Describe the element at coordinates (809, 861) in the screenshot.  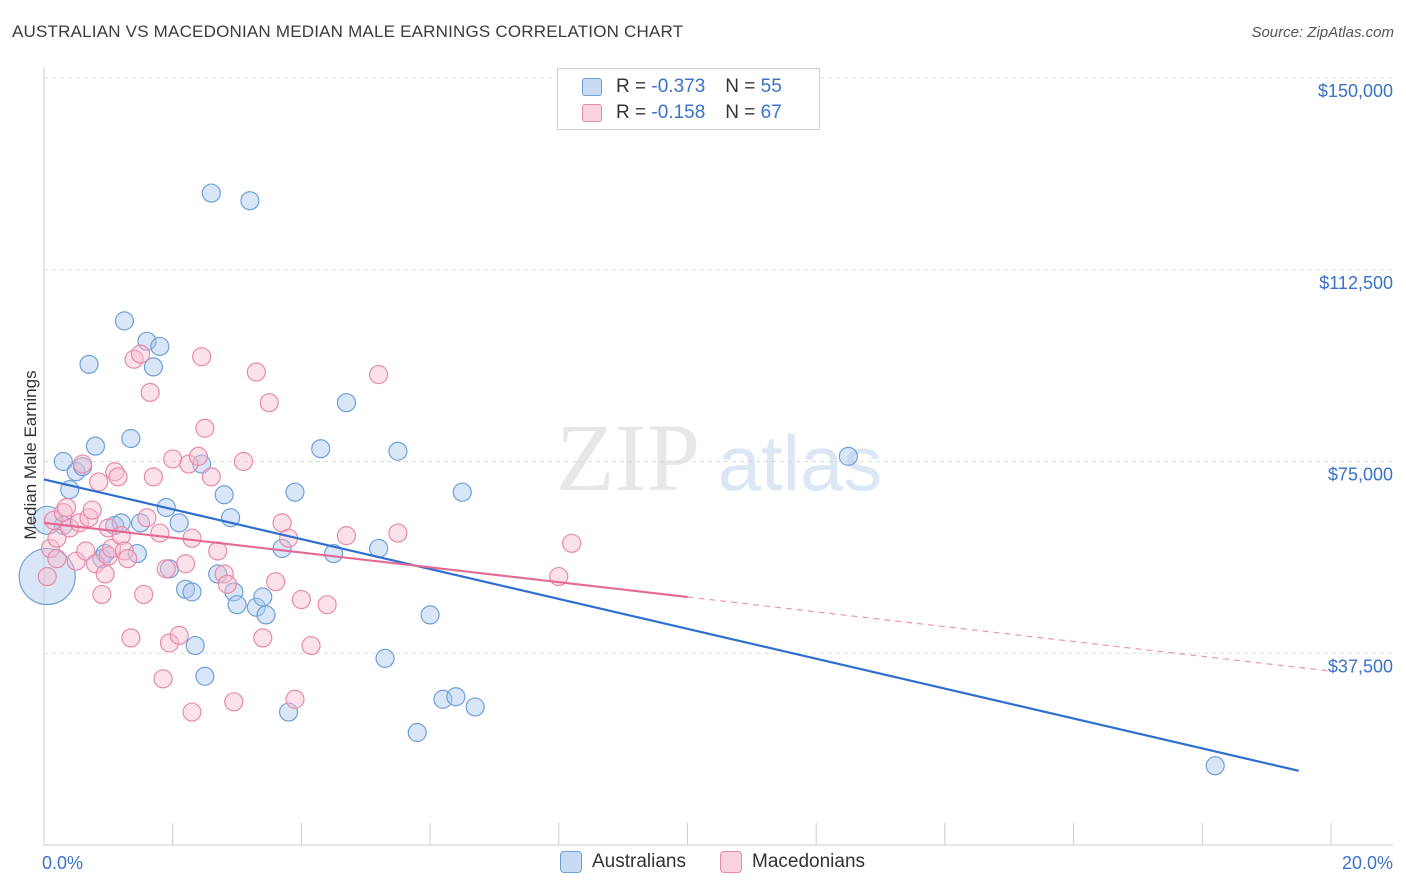
I see `macedonians-legend-label: Macedonians` at that location.